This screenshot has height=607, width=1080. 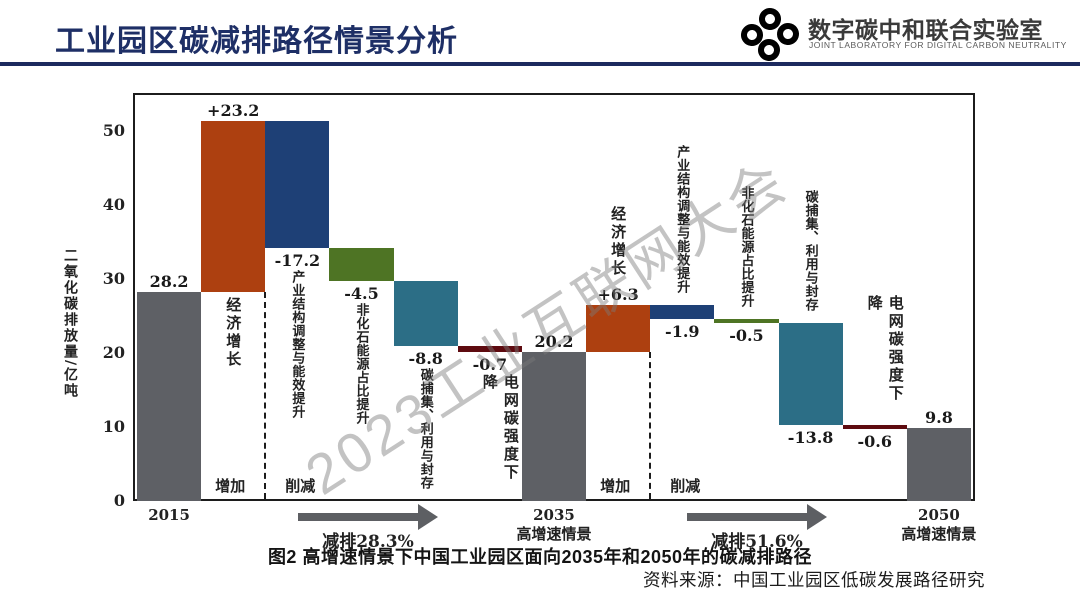 What do you see at coordinates (554, 515) in the screenshot?
I see `x-tick-label: 2035` at bounding box center [554, 515].